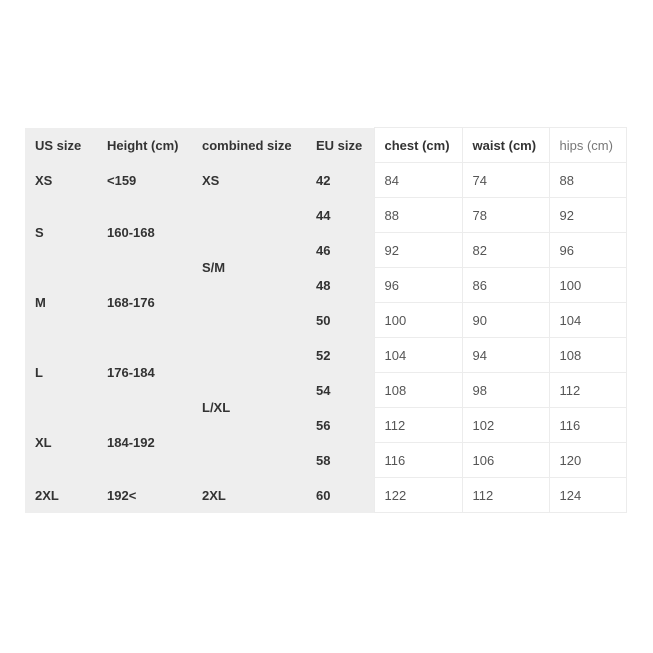 The width and height of the screenshot is (653, 653). I want to click on waist-cell: 74, so click(505, 180).